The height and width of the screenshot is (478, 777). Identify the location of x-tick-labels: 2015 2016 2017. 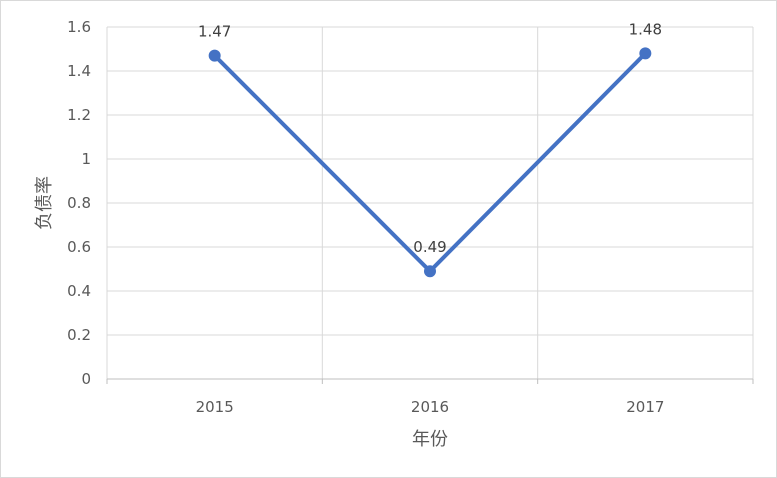
(430, 407).